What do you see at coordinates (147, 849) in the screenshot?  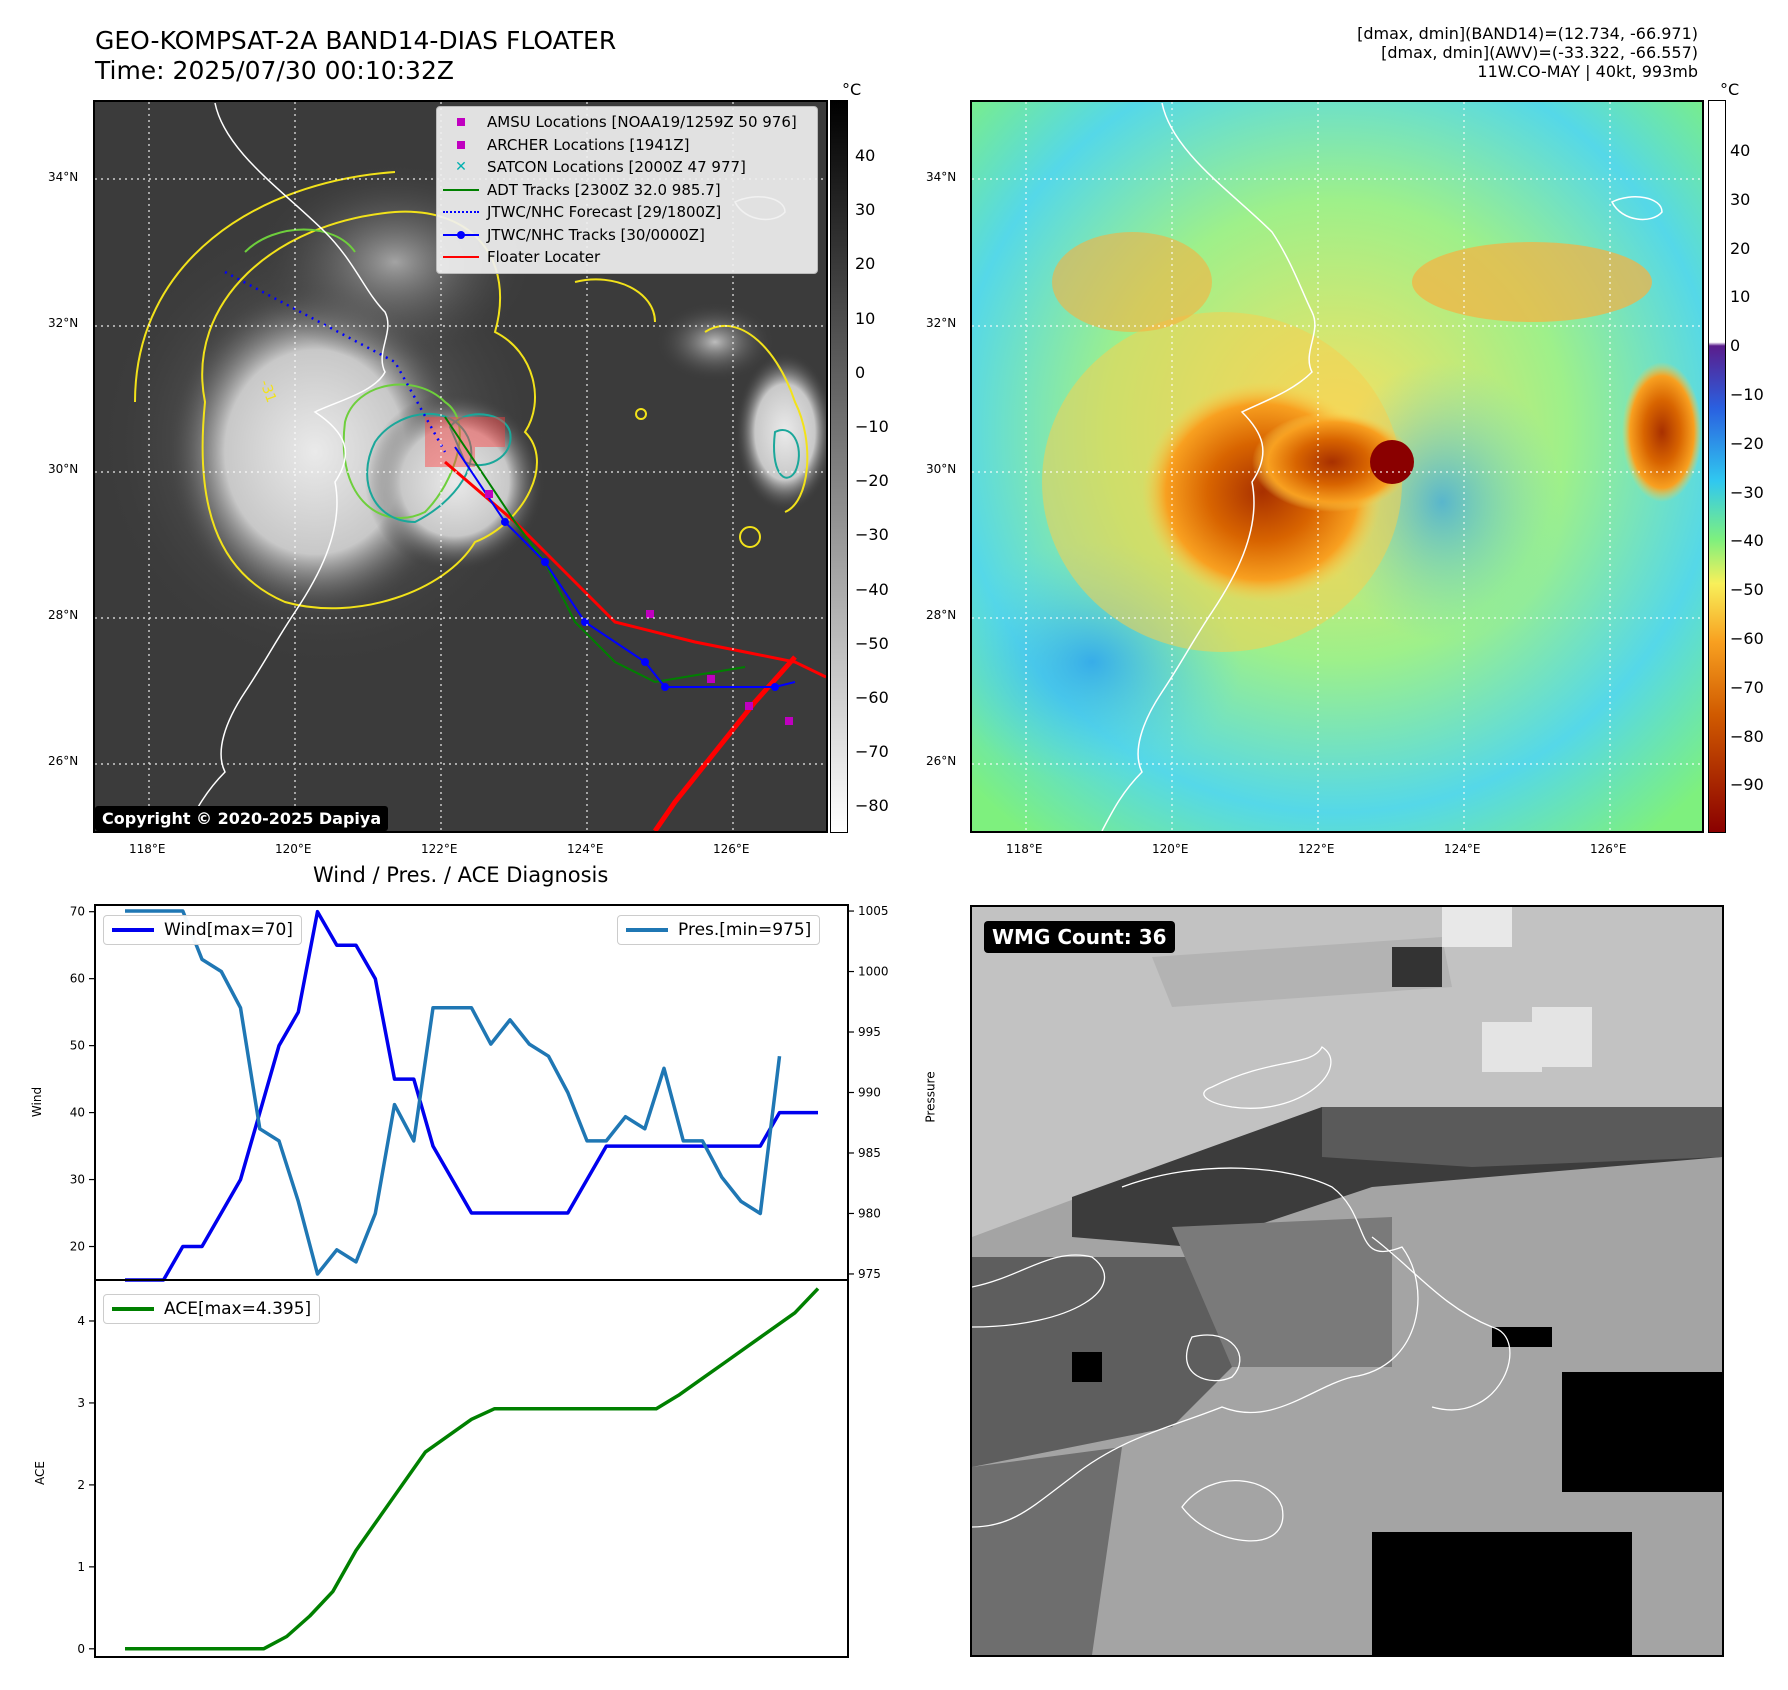 I see `lon-label: 118°E` at bounding box center [147, 849].